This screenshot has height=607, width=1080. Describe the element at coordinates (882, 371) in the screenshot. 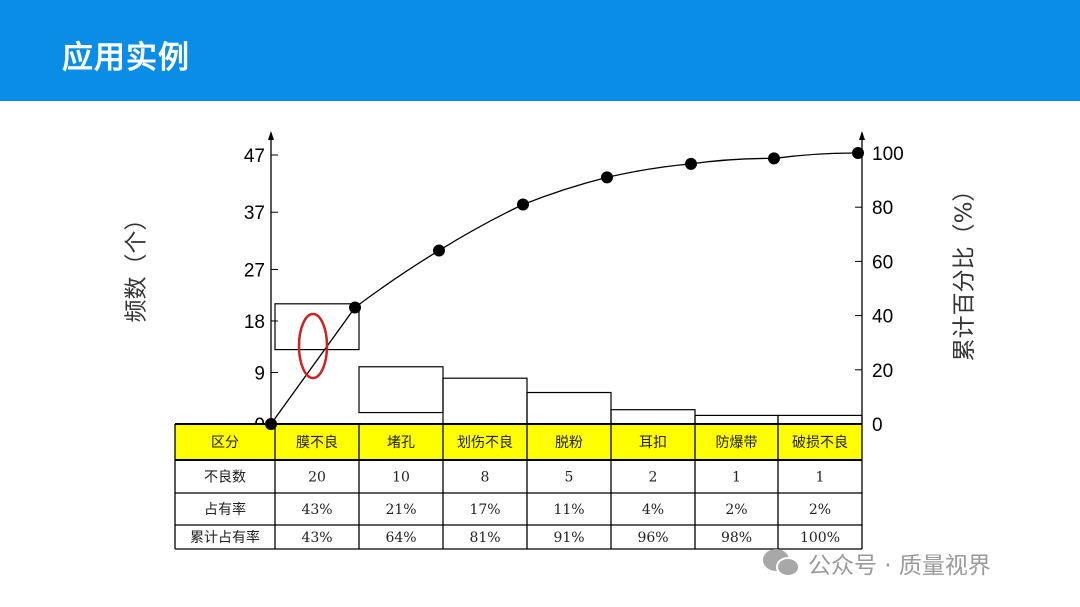

I see `right-tick-label: 20` at that location.